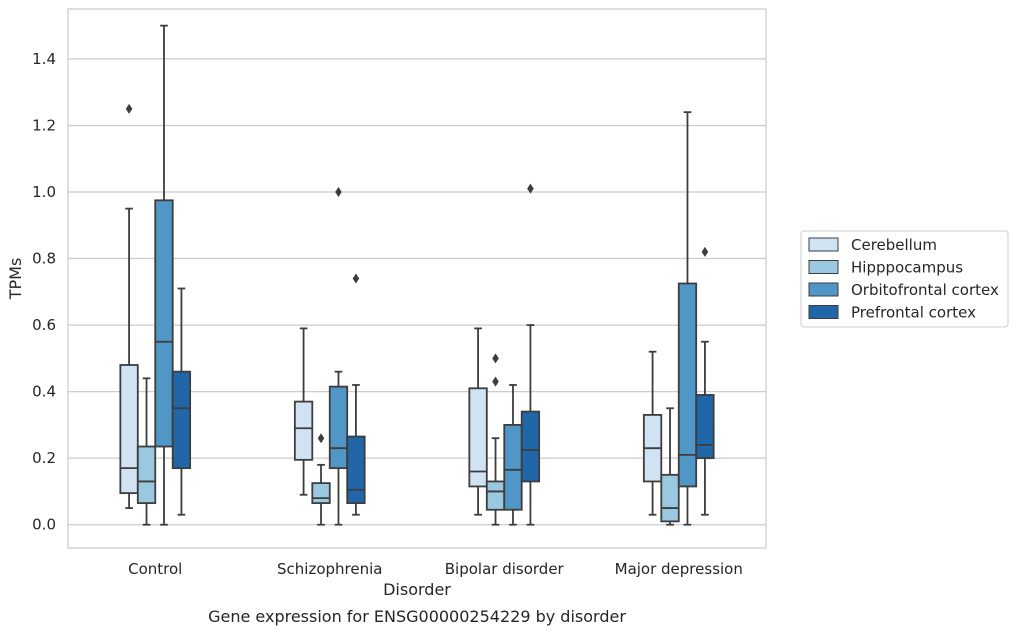 Image resolution: width=1018 pixels, height=634 pixels. I want to click on legend-label: Orbitofrontal cortex, so click(925, 290).